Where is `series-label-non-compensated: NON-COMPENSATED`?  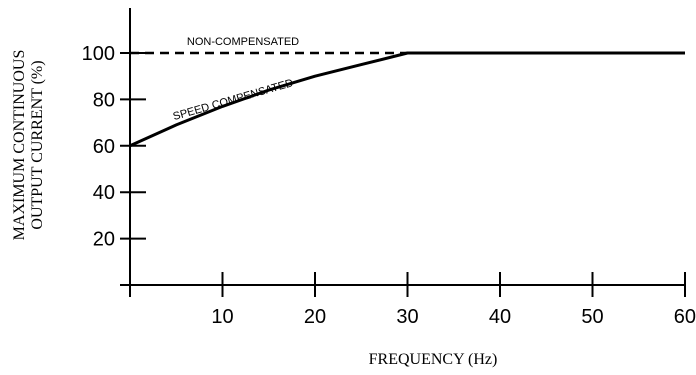 series-label-non-compensated: NON-COMPENSATED is located at coordinates (243, 42).